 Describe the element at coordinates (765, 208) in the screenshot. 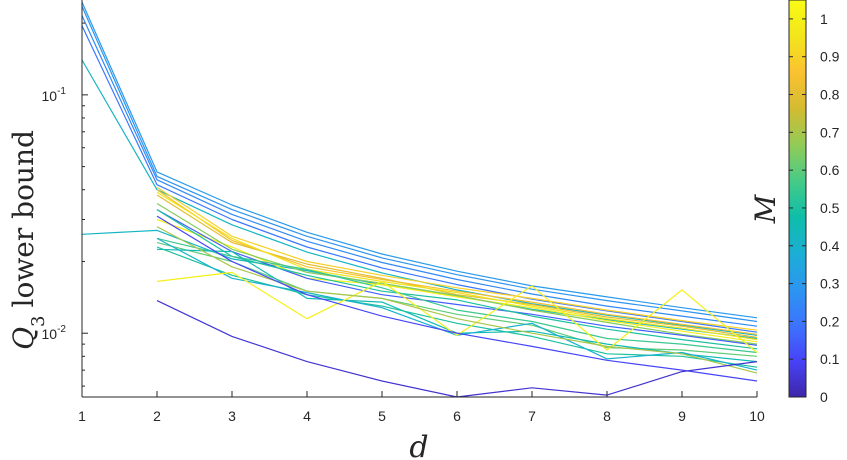

I see `colorbar-label: M` at that location.